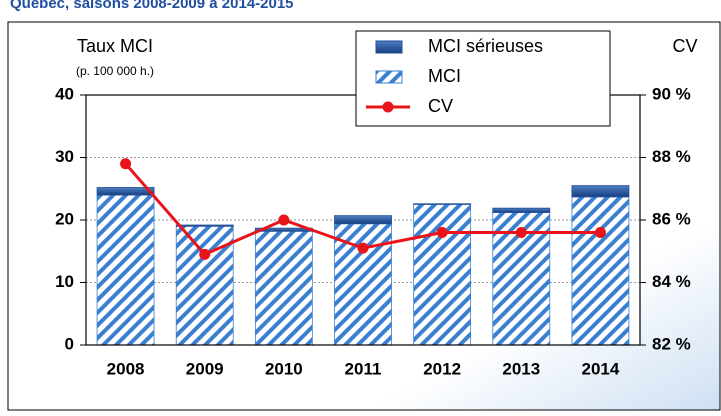 This screenshot has height=416, width=721. What do you see at coordinates (671, 343) in the screenshot?
I see `y2-tick-label: 82 %` at bounding box center [671, 343].